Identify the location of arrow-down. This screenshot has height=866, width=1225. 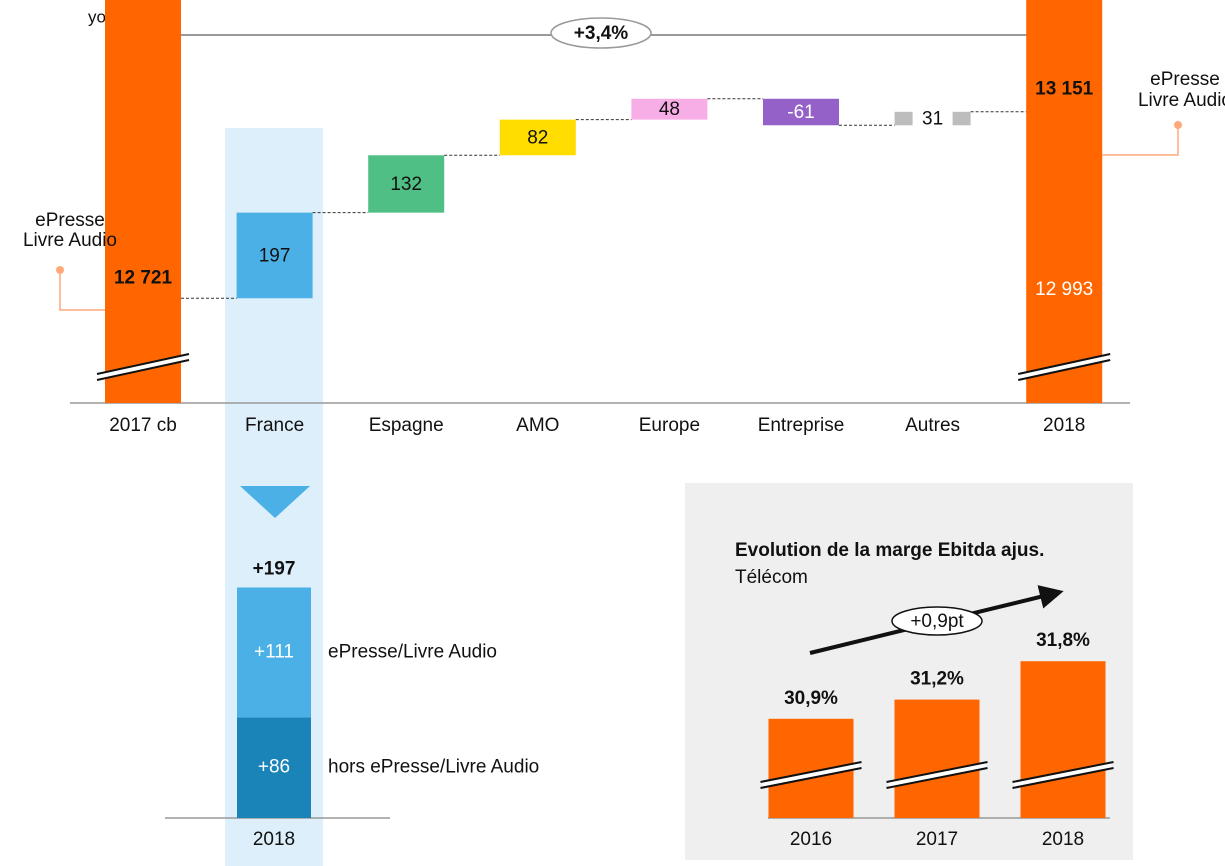
(275, 502).